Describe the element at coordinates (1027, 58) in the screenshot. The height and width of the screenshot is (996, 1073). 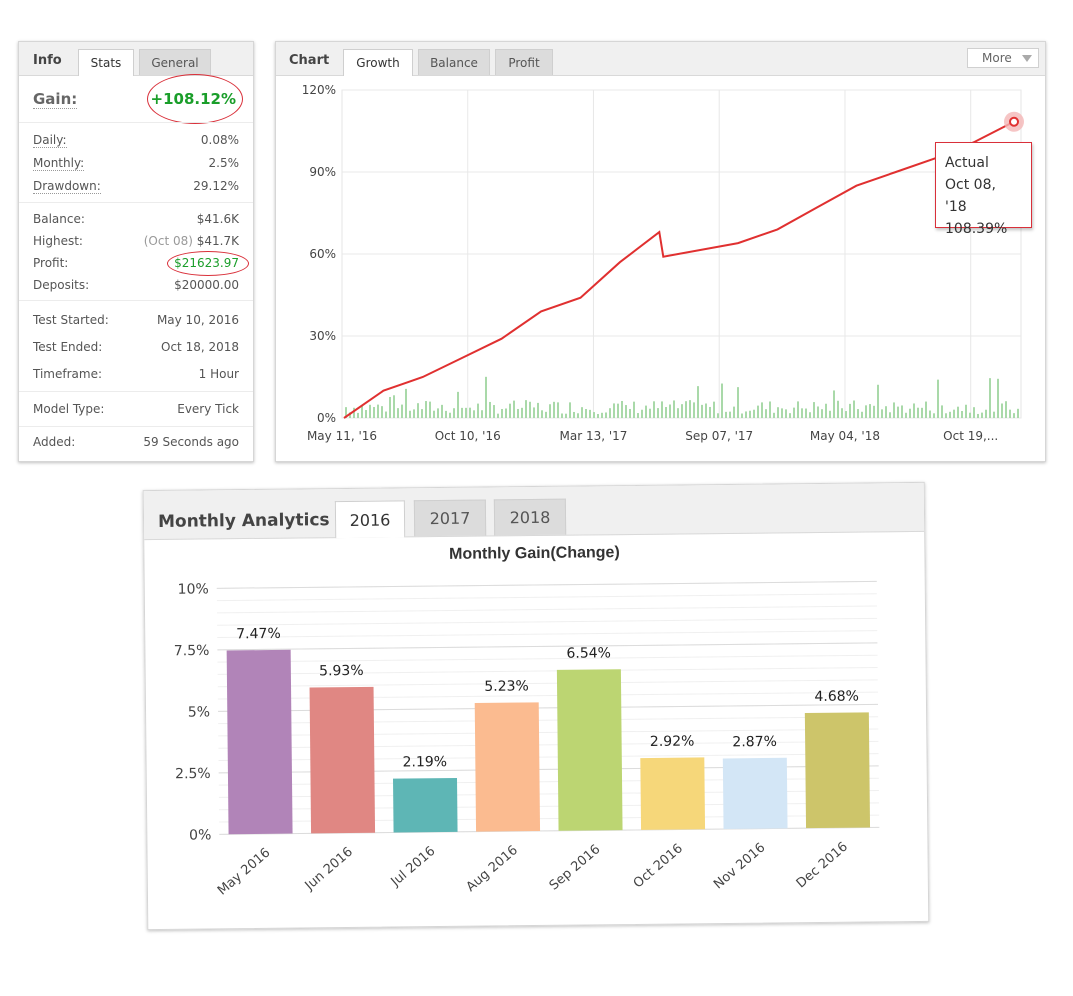
I see `chevron-down-icon` at that location.